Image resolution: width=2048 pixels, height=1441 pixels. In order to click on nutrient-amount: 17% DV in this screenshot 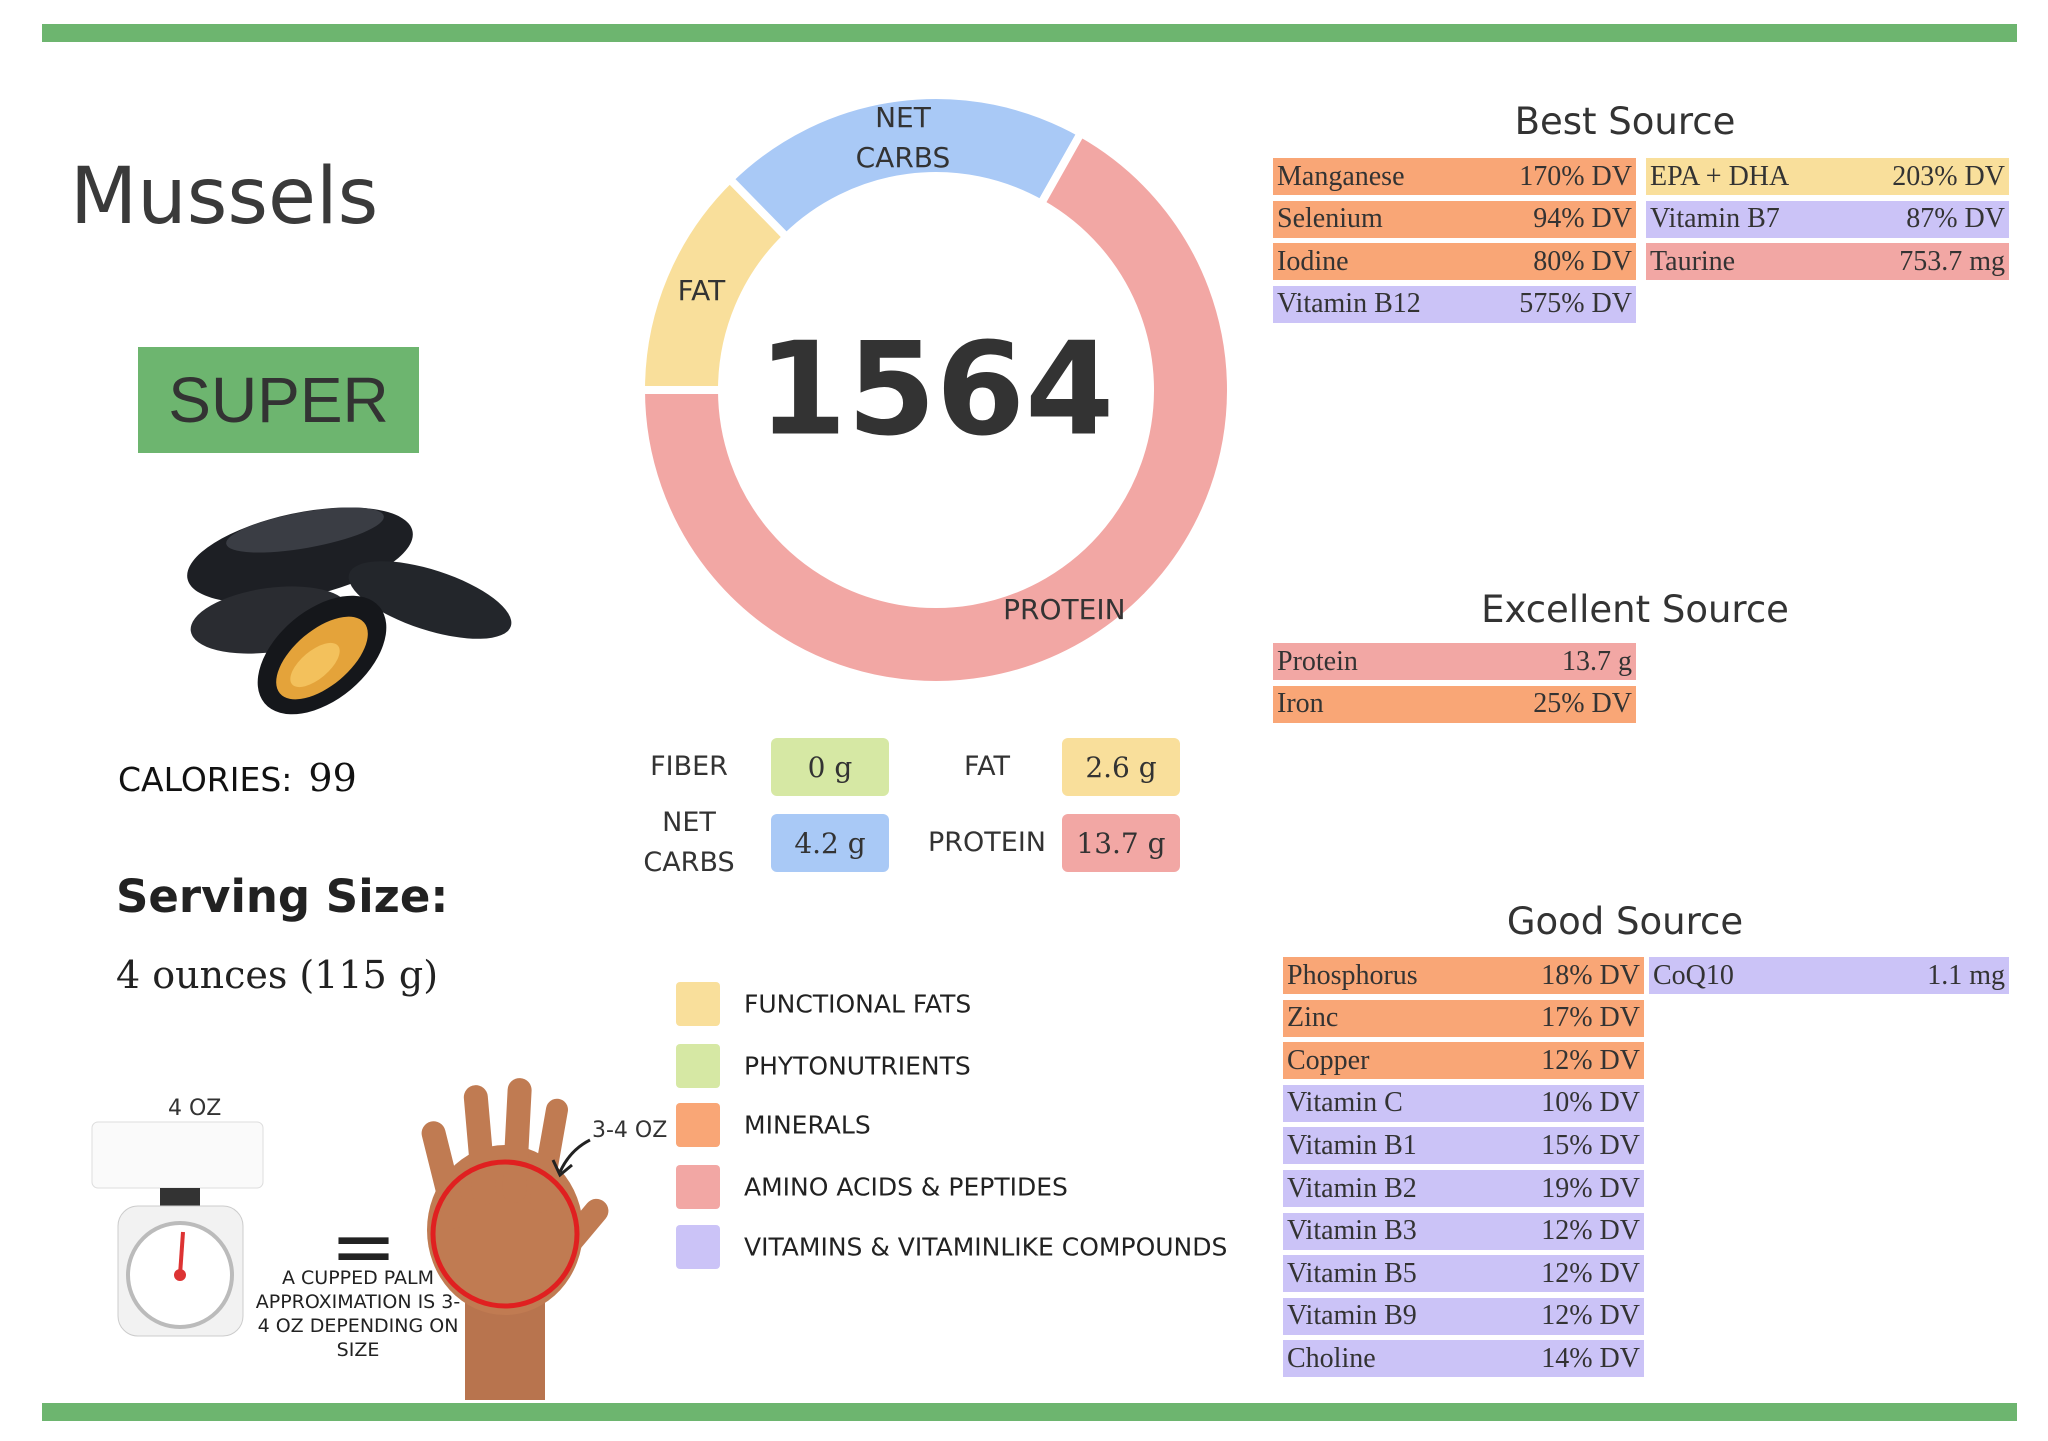, I will do `click(1590, 1018)`.